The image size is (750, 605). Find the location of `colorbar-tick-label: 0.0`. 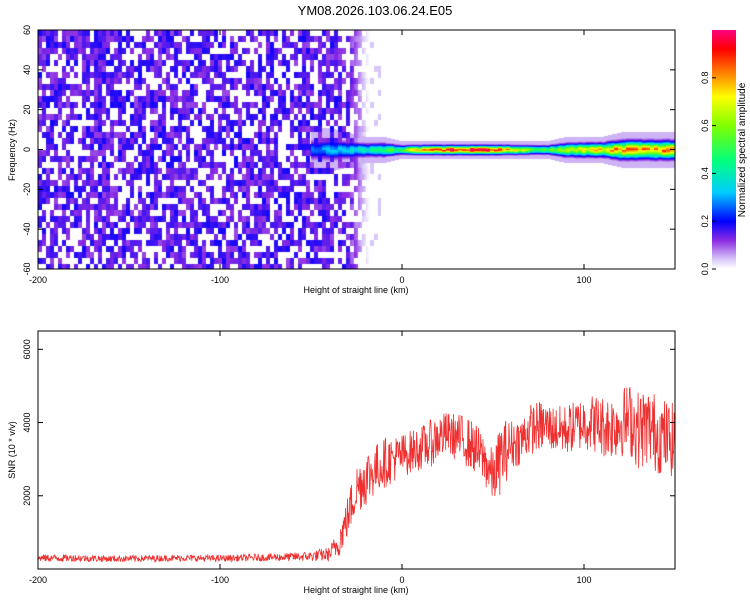

colorbar-tick-label: 0.0 is located at coordinates (705, 269).